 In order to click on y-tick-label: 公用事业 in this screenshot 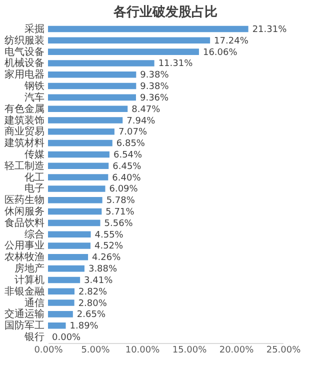, I will do `click(24, 246)`.